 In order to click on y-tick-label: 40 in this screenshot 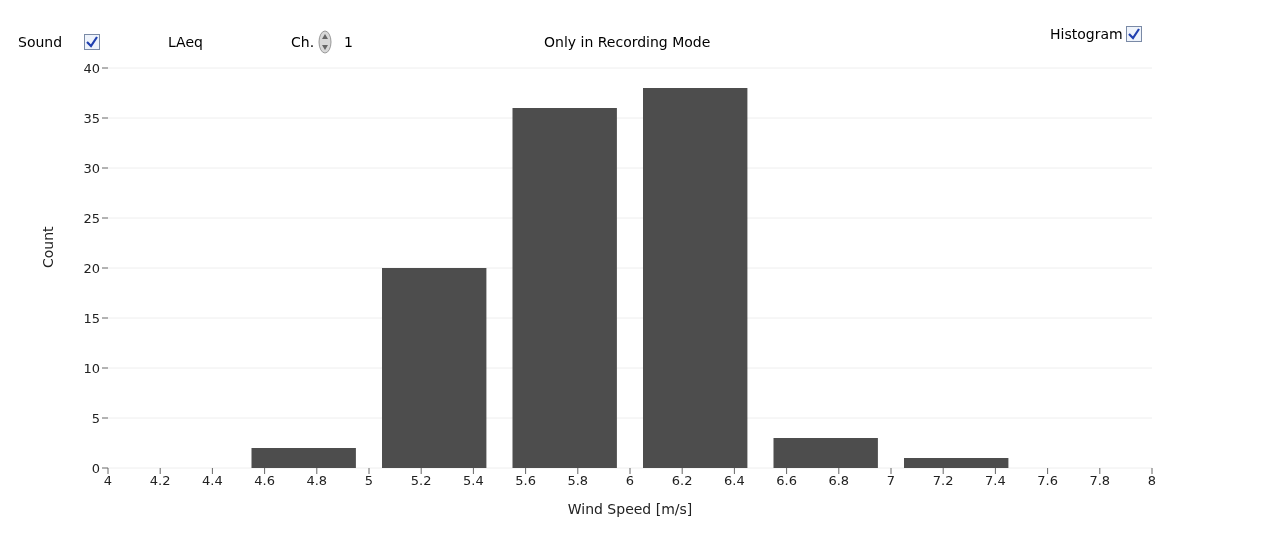, I will do `click(91, 68)`.